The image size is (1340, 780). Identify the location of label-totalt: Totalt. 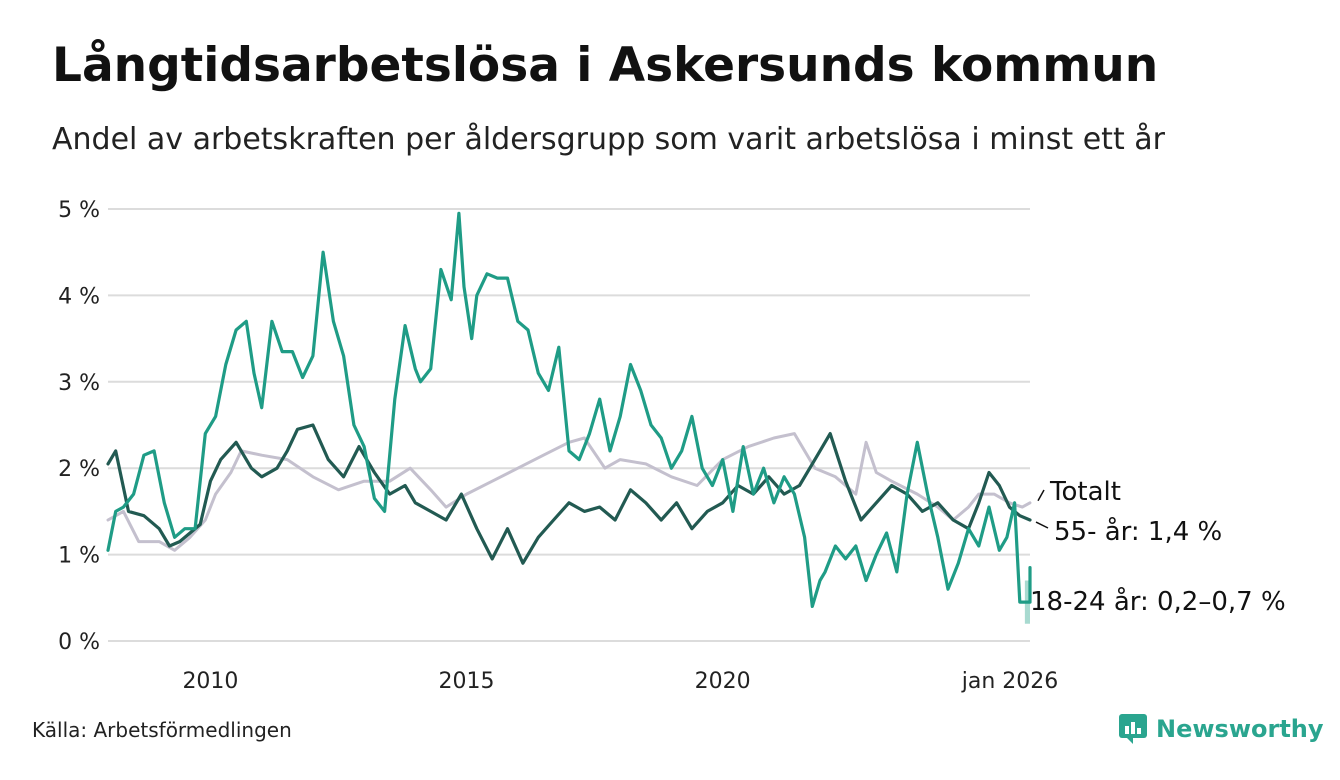
(1085, 492).